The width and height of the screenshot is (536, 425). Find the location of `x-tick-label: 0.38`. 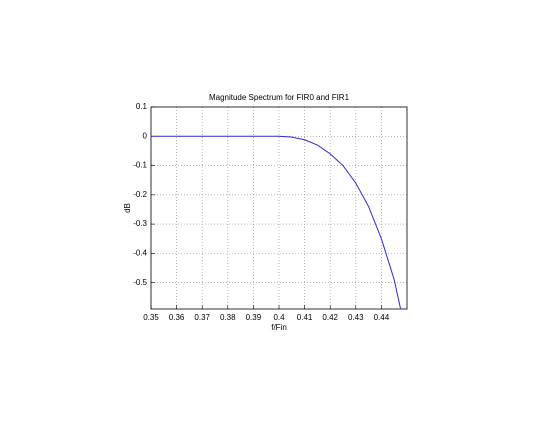

x-tick-label: 0.38 is located at coordinates (228, 317).